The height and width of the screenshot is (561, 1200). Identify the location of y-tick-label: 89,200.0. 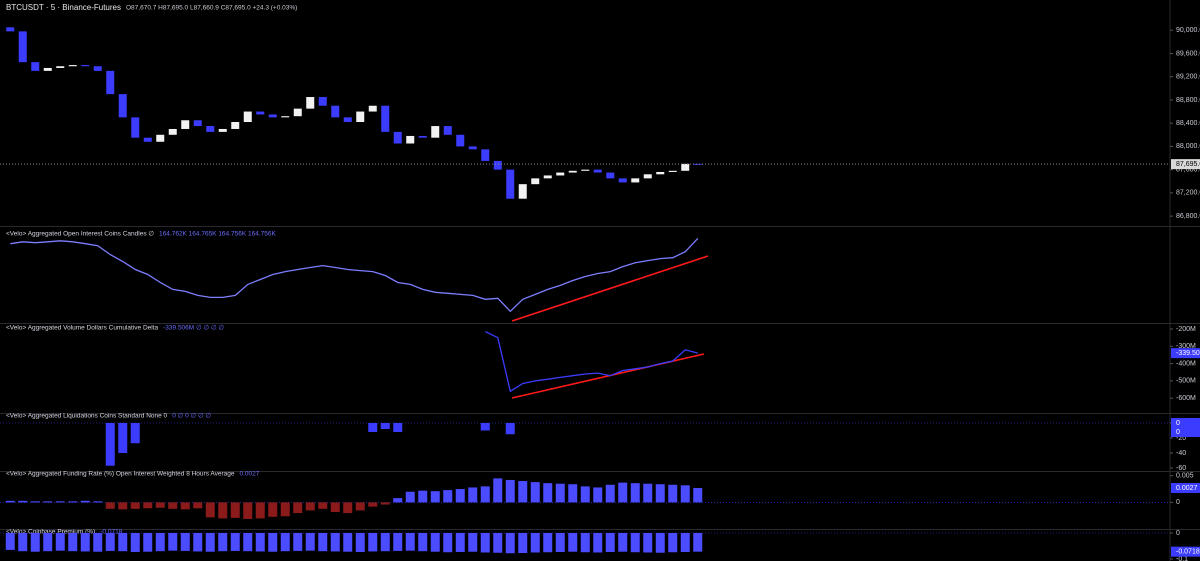
(1188, 77).